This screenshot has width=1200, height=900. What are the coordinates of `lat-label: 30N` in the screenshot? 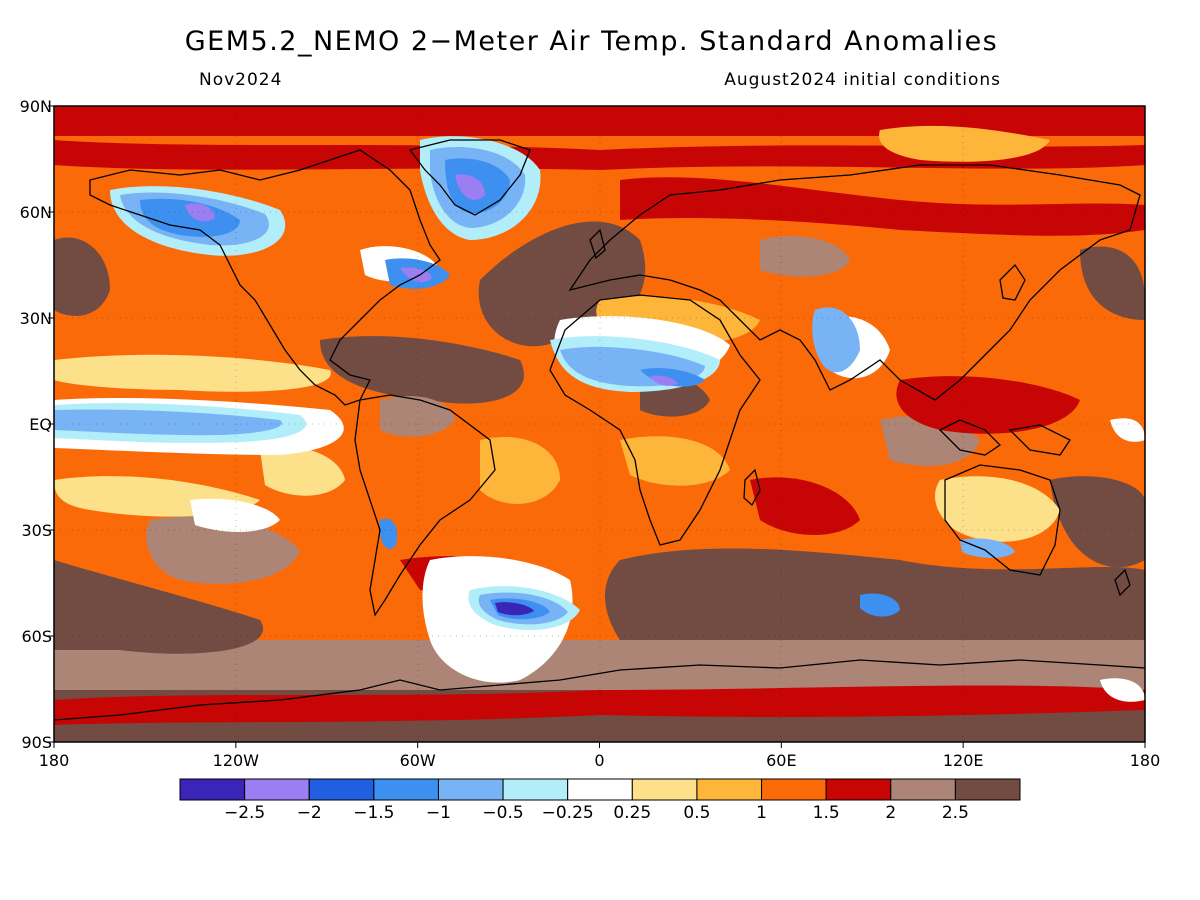 It's located at (36, 318).